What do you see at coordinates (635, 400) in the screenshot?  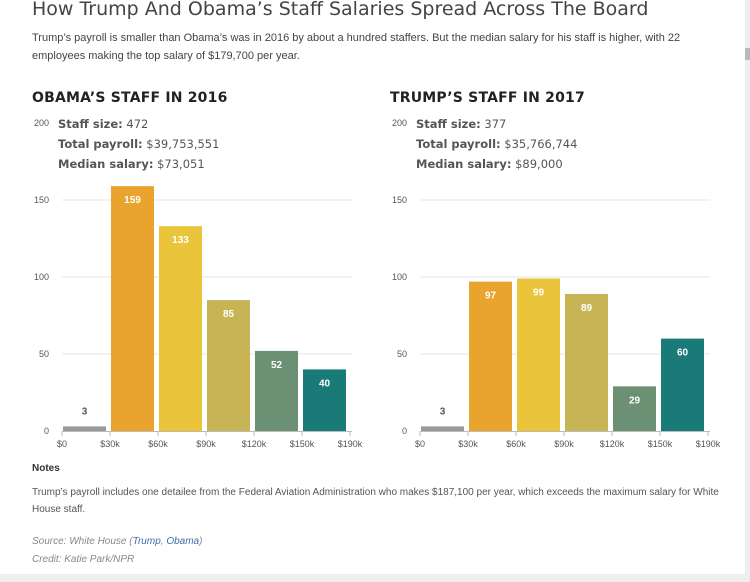 I see `bar-value-label: 29` at bounding box center [635, 400].